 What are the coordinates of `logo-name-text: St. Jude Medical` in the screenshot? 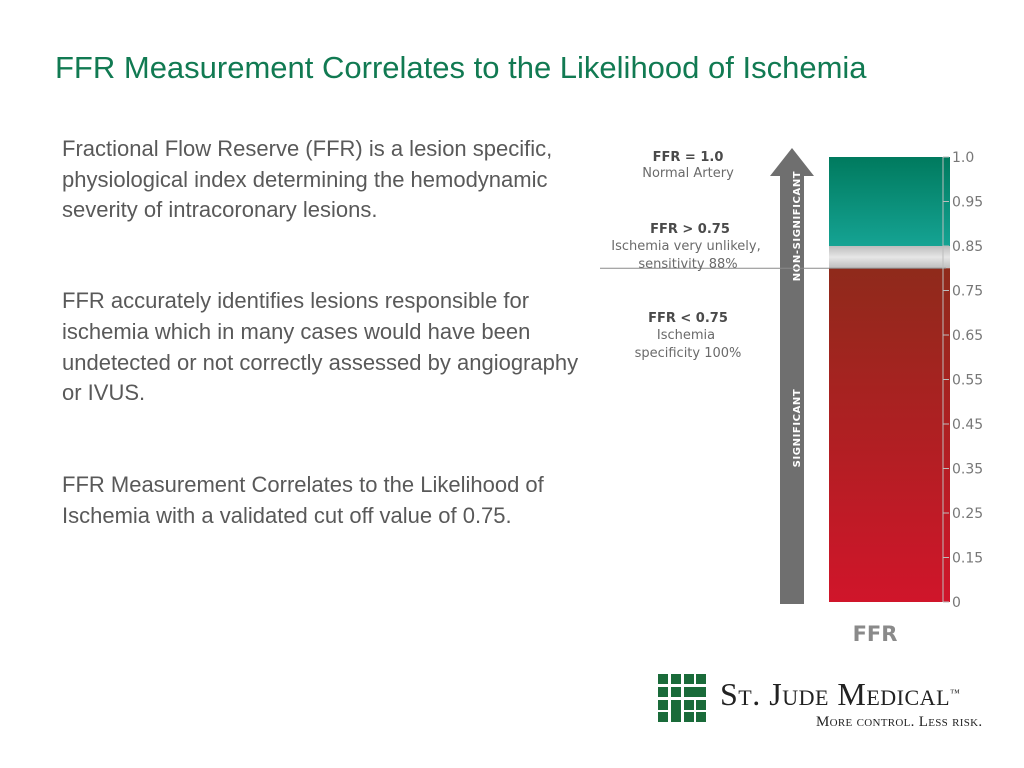 It's located at (835, 694).